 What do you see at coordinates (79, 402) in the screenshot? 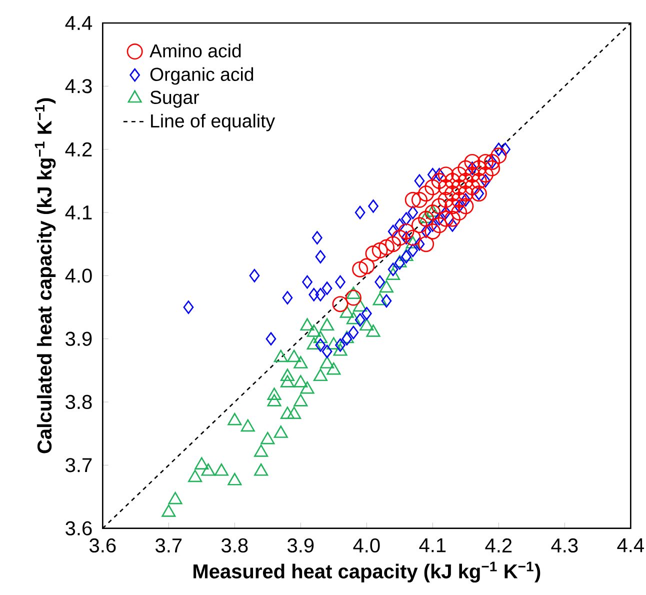
I see `y-tick-label: 3.8` at bounding box center [79, 402].